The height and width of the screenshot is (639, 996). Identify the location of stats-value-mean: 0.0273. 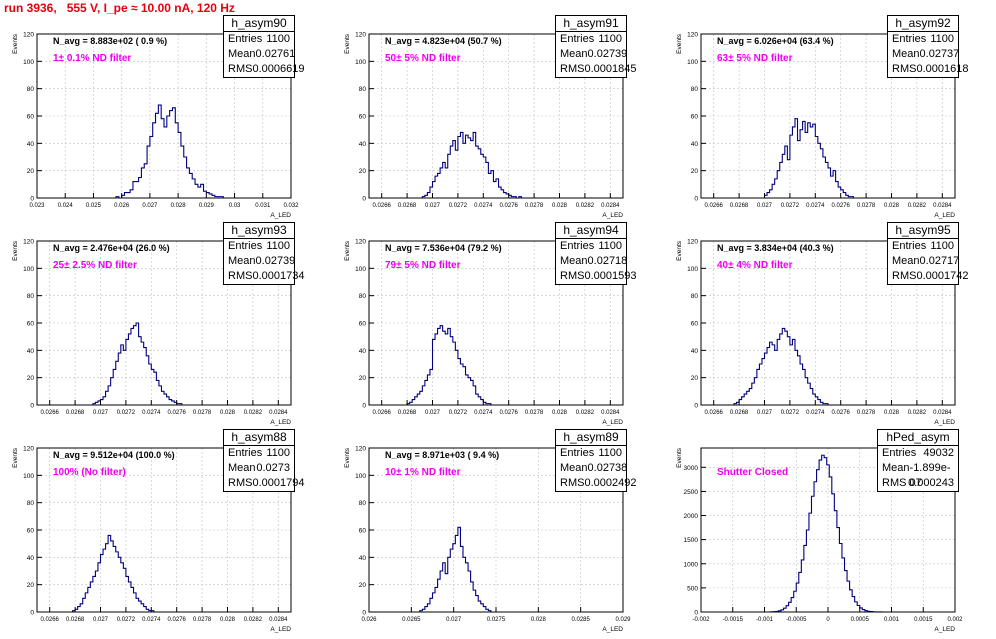
(273, 468).